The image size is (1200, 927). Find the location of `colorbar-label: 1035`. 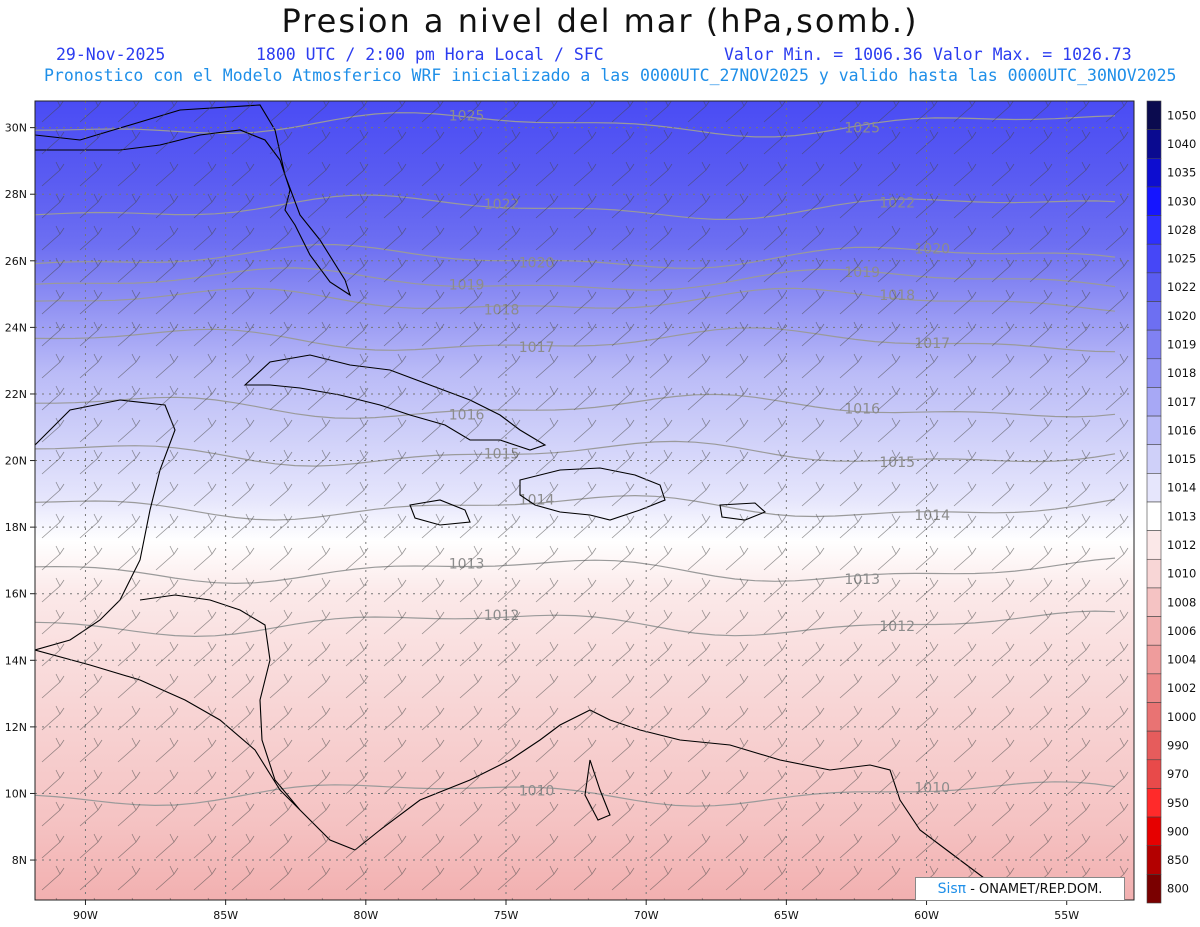

colorbar-label: 1035 is located at coordinates (1181, 173).